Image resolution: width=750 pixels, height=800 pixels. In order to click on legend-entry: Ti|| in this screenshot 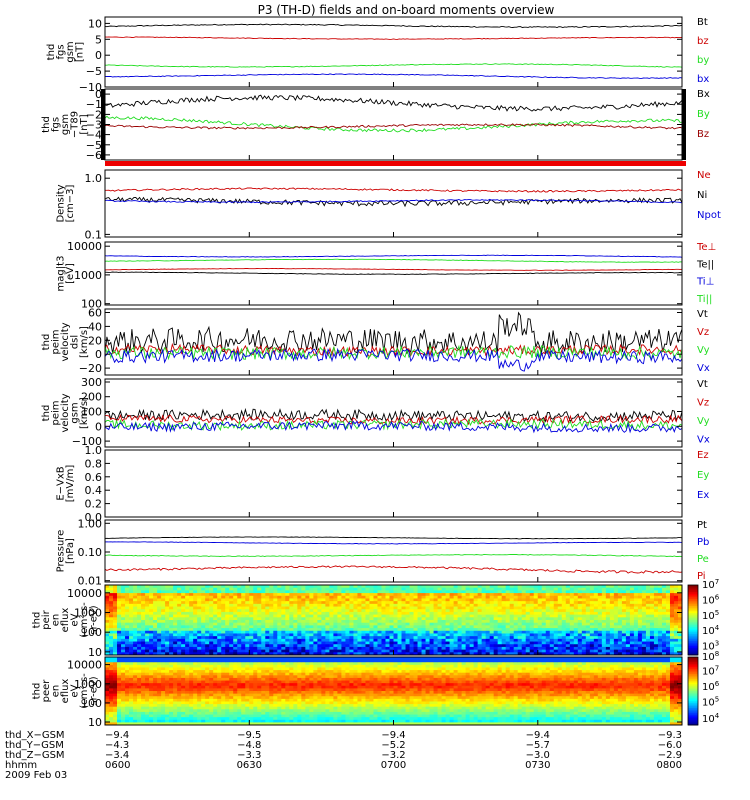, I will do `click(704, 299)`.